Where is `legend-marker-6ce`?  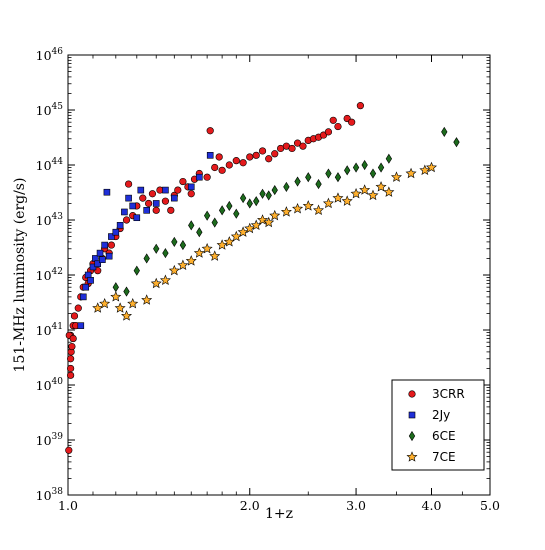
legend-marker-6ce is located at coordinates (412, 436).